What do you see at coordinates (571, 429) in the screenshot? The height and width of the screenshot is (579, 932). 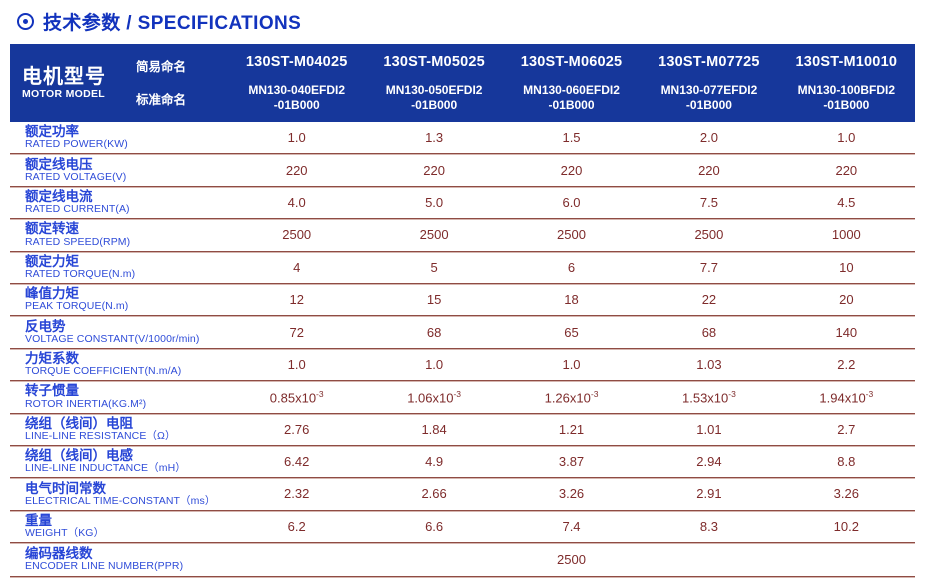 I see `spec-value: 1.21` at bounding box center [571, 429].